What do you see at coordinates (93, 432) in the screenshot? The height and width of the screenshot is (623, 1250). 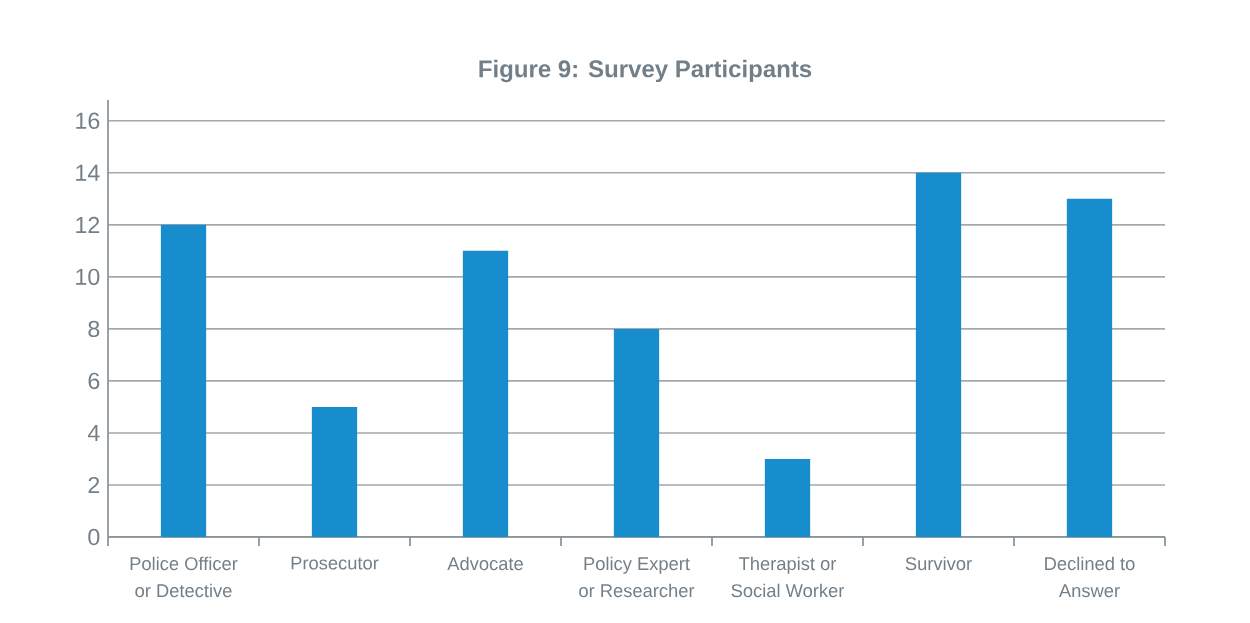 I see `y-tick-label: 4` at bounding box center [93, 432].